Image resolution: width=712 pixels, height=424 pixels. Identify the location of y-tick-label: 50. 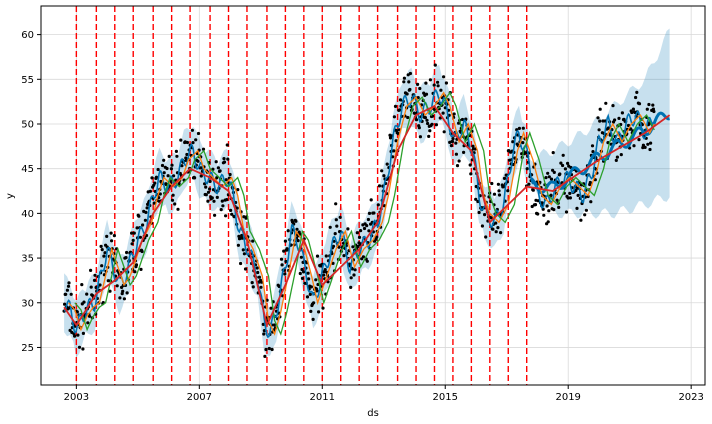
(27, 124).